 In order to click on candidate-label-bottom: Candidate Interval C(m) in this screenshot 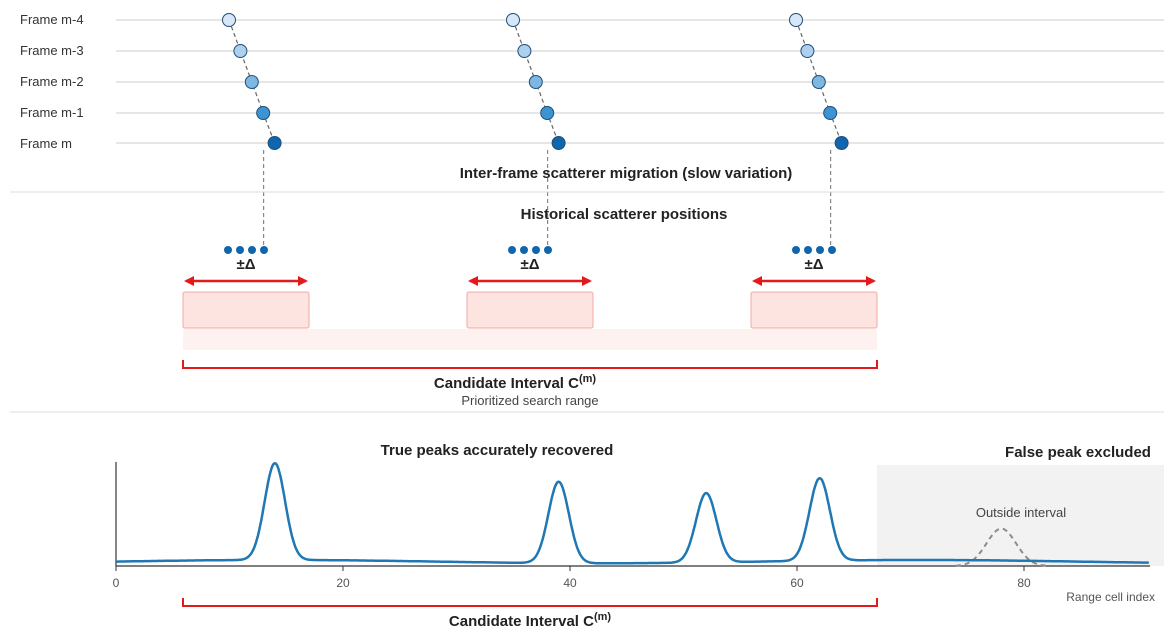, I will do `click(530, 620)`.